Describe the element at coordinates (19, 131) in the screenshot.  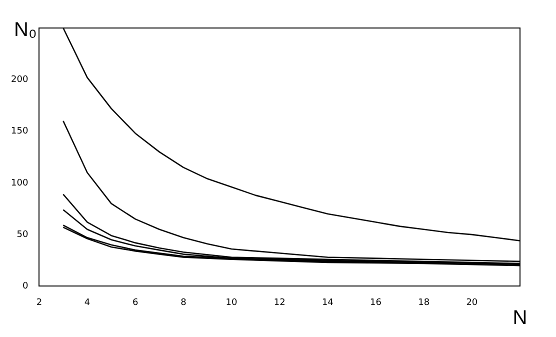
I see `y-tick-label: 150` at that location.